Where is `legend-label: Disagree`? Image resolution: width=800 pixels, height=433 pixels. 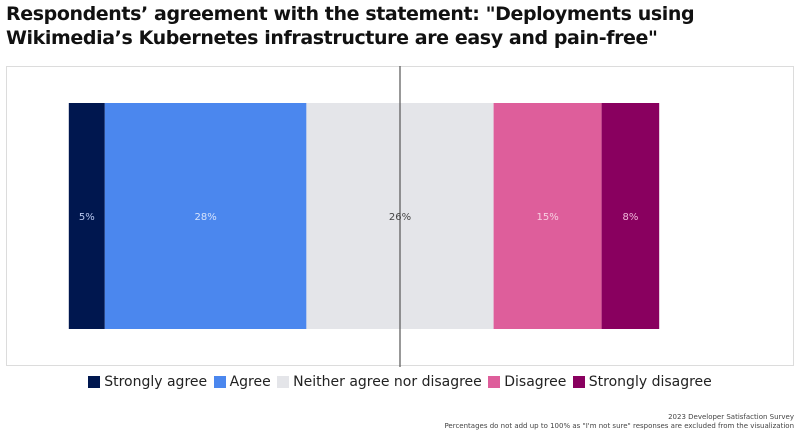
legend-label: Disagree is located at coordinates (535, 382).